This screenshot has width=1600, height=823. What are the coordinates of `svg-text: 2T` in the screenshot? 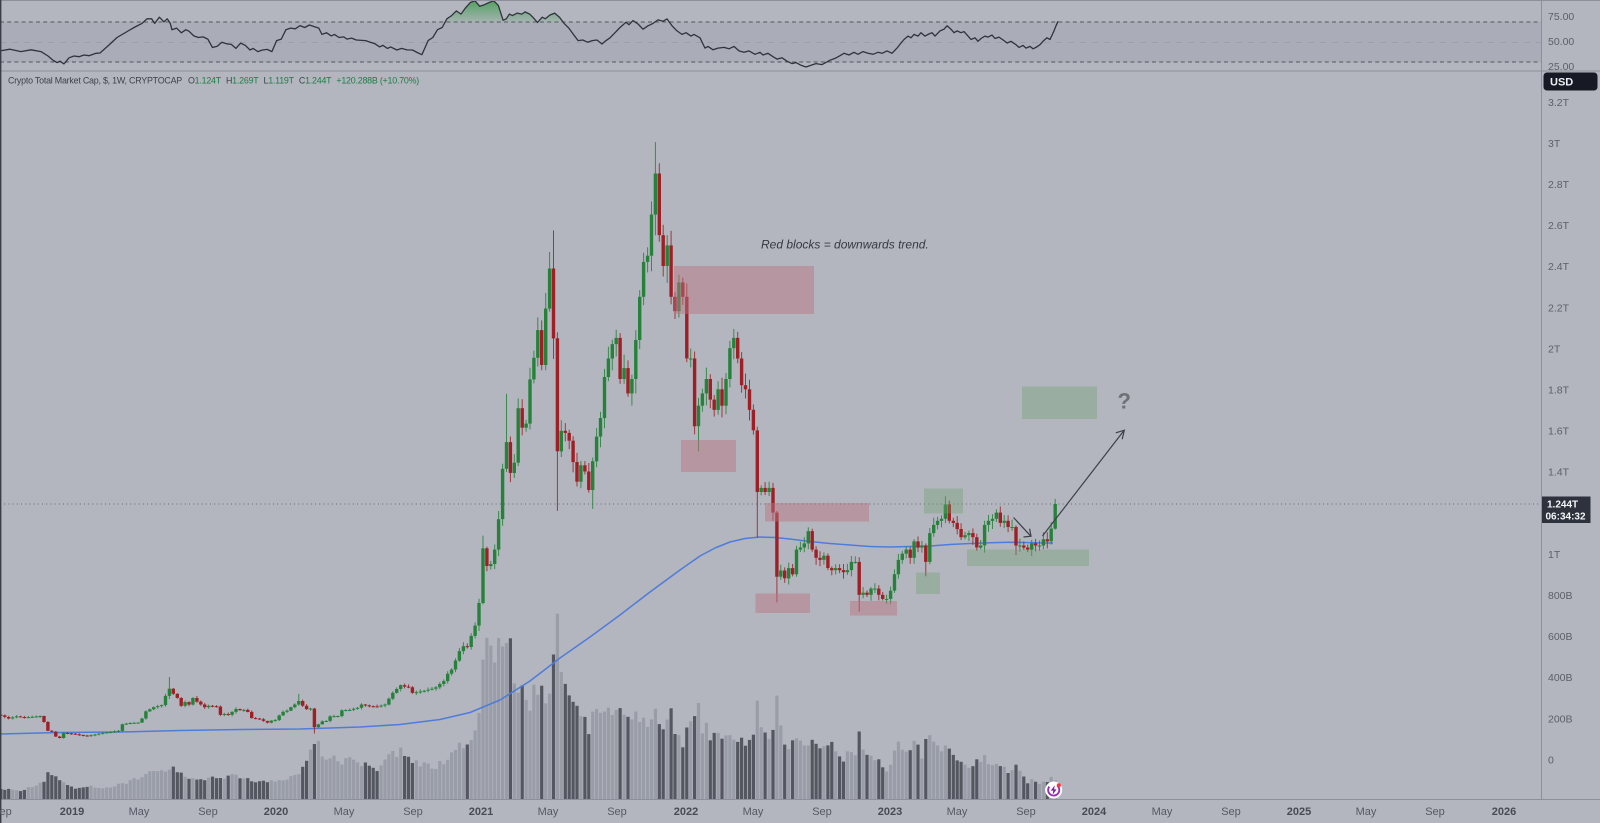 It's located at (1554, 349).